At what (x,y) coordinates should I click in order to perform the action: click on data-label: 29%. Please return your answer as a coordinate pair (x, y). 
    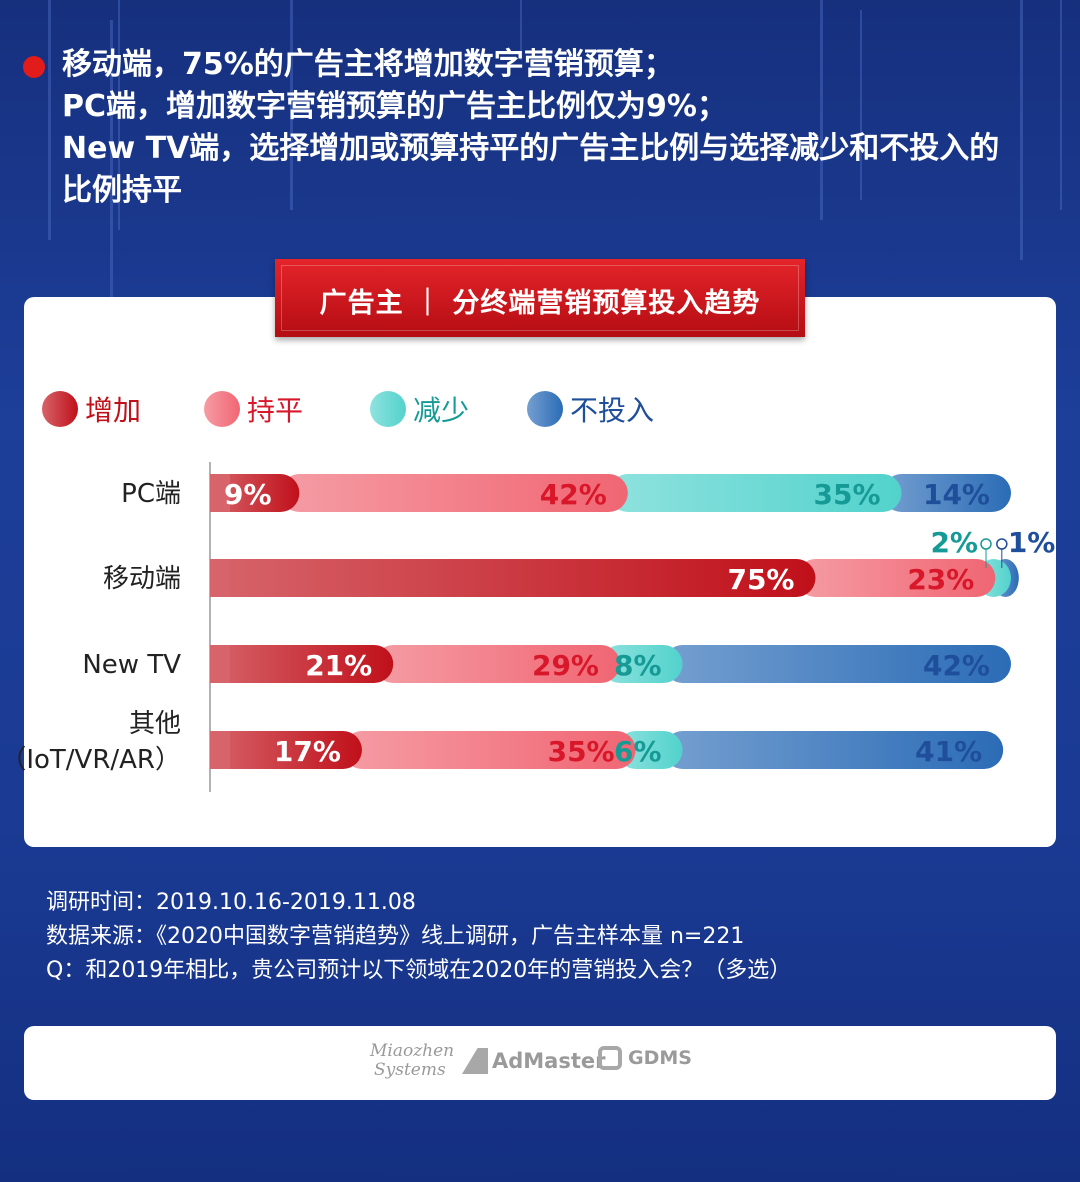
    Looking at the image, I should click on (565, 665).